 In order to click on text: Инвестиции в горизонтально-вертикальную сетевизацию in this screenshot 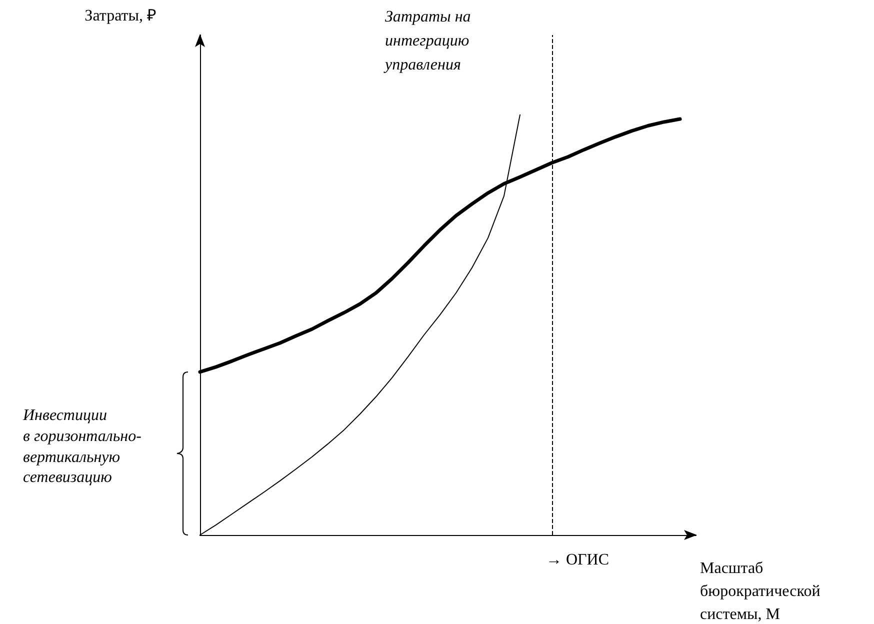, I will do `click(82, 447)`.